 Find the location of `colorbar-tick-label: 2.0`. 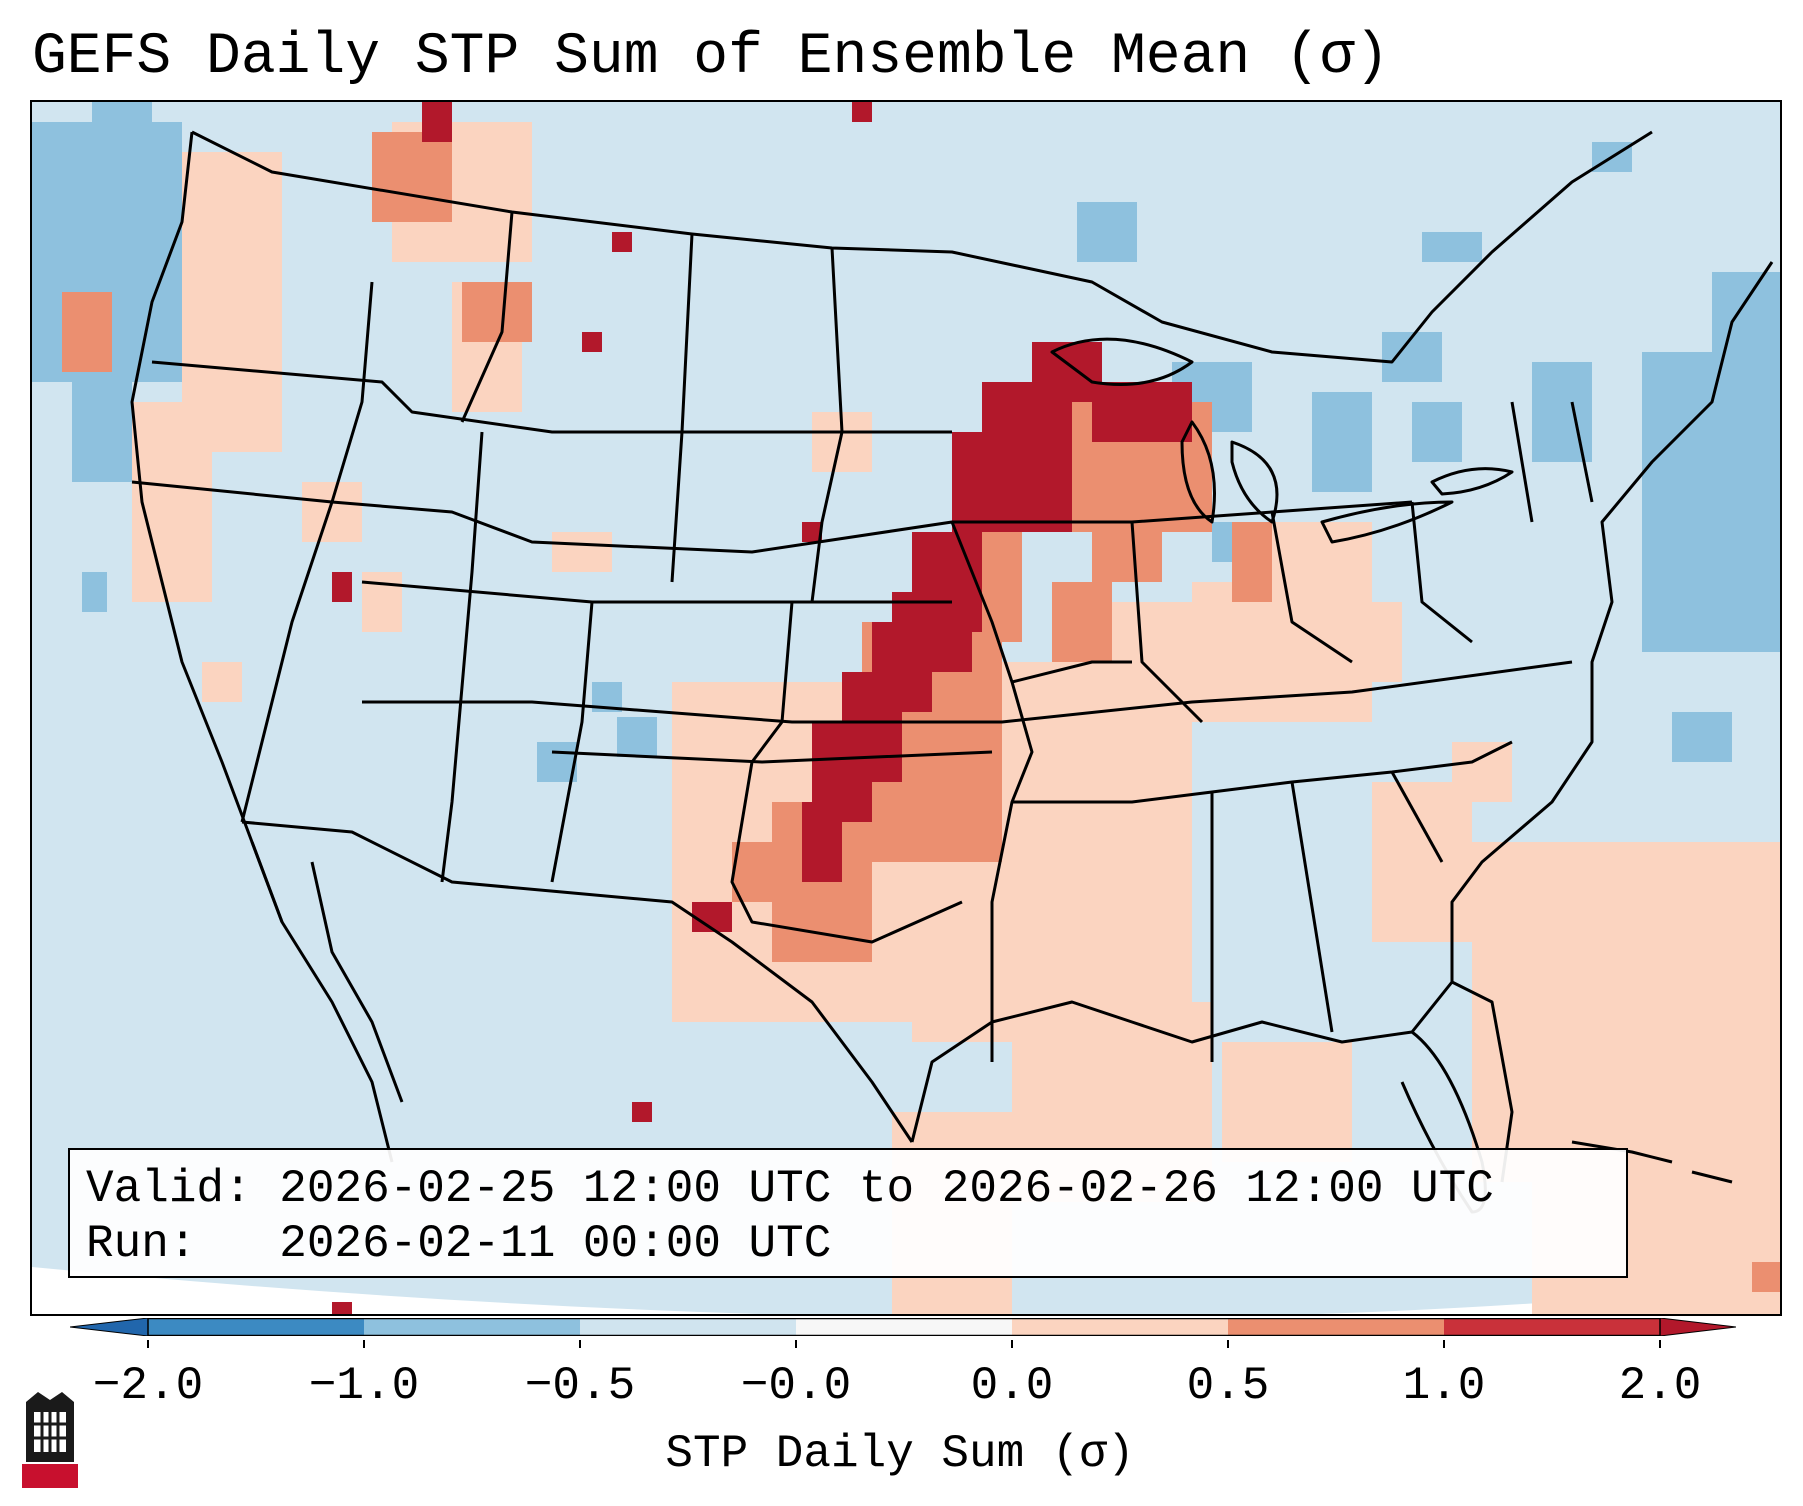

colorbar-tick-label: 2.0 is located at coordinates (1660, 1386).